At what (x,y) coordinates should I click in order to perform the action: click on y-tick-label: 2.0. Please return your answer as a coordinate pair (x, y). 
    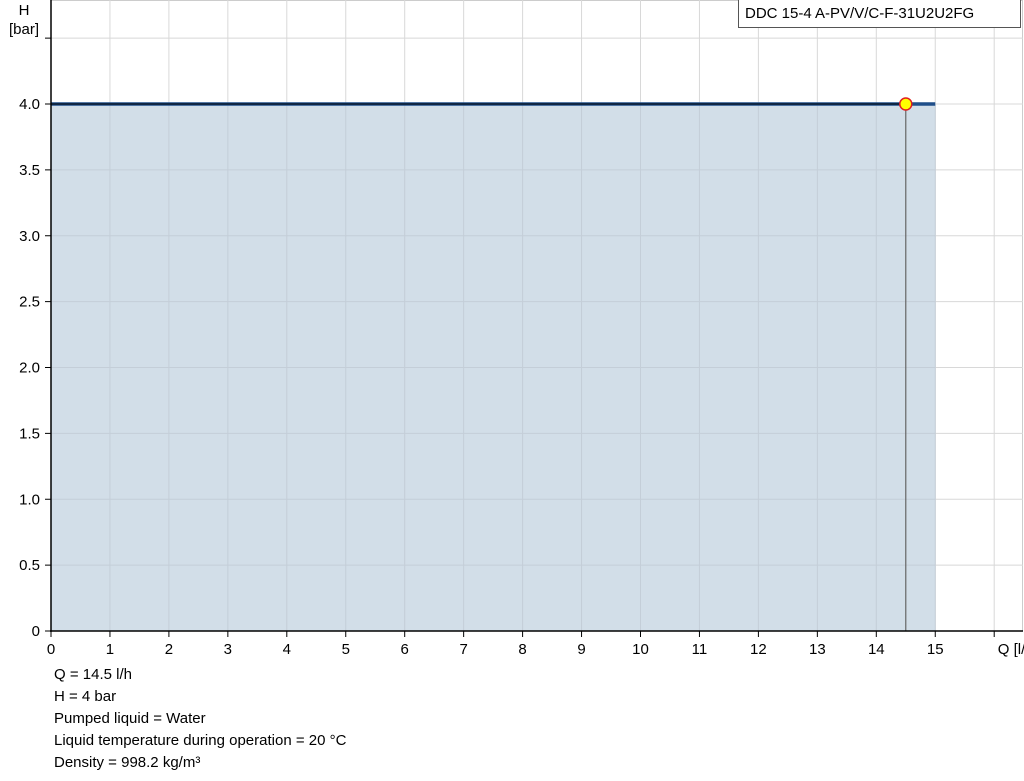
    Looking at the image, I should click on (29, 368).